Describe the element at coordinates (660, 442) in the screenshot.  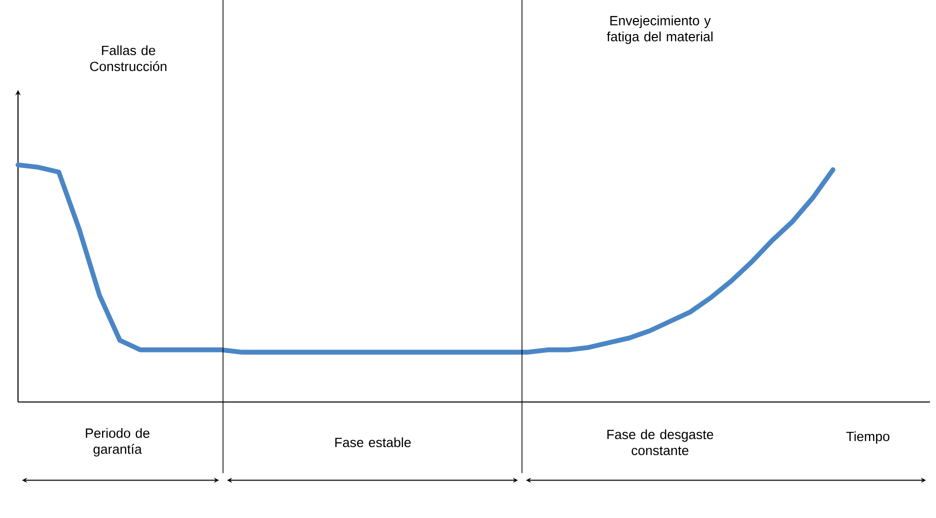
I see `text: Fase de desgaste constante` at that location.